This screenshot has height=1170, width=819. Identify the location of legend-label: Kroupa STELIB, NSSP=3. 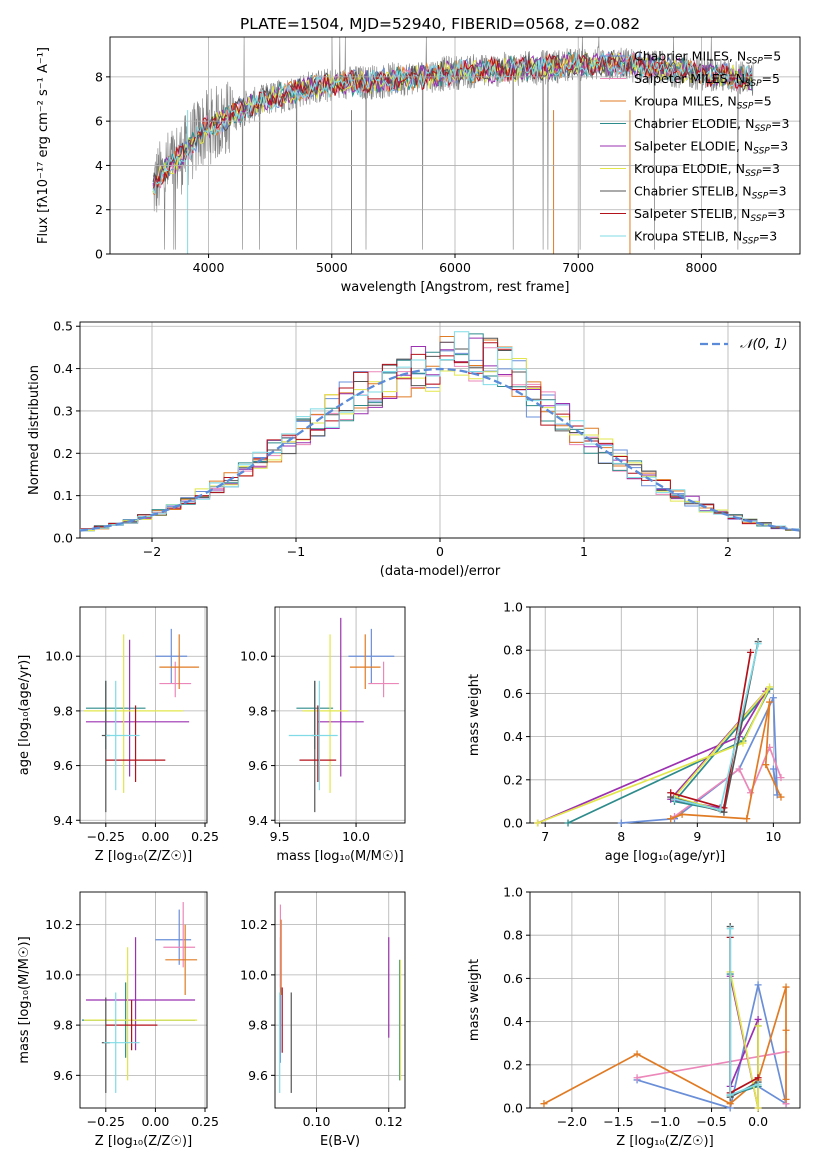
(705, 238).